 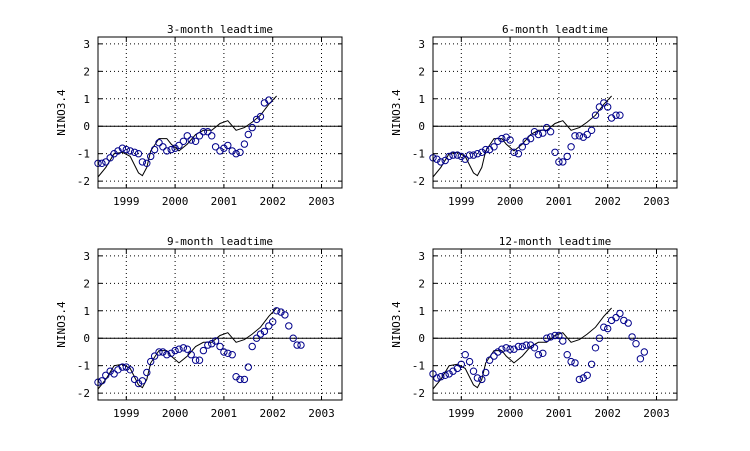 What do you see at coordinates (461, 201) in the screenshot?
I see `x-tick-label: 1999` at bounding box center [461, 201].